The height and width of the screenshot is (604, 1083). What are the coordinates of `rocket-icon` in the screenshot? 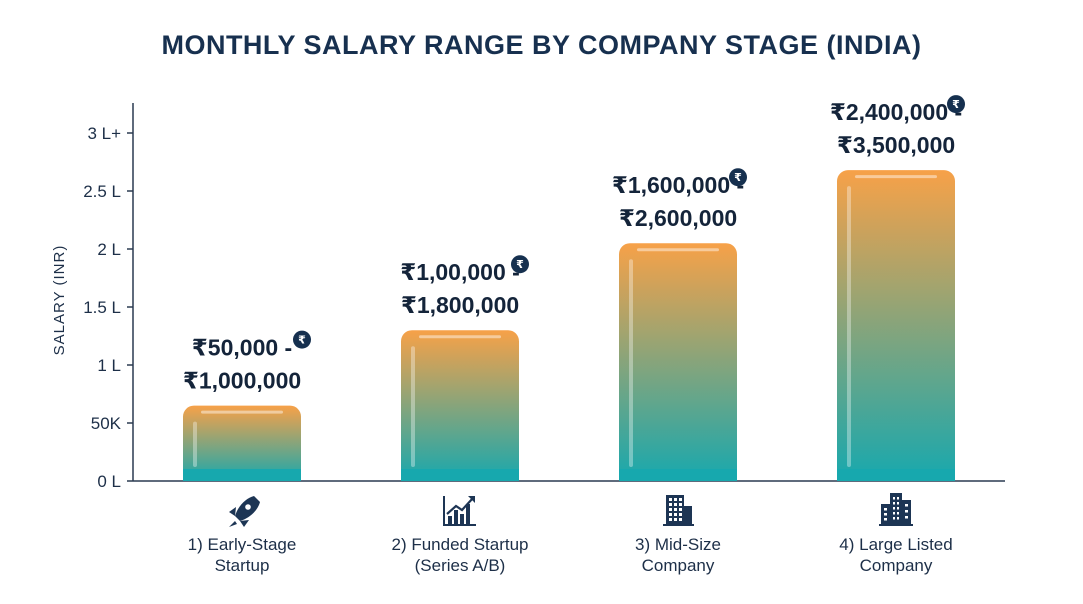 It's located at (244, 511).